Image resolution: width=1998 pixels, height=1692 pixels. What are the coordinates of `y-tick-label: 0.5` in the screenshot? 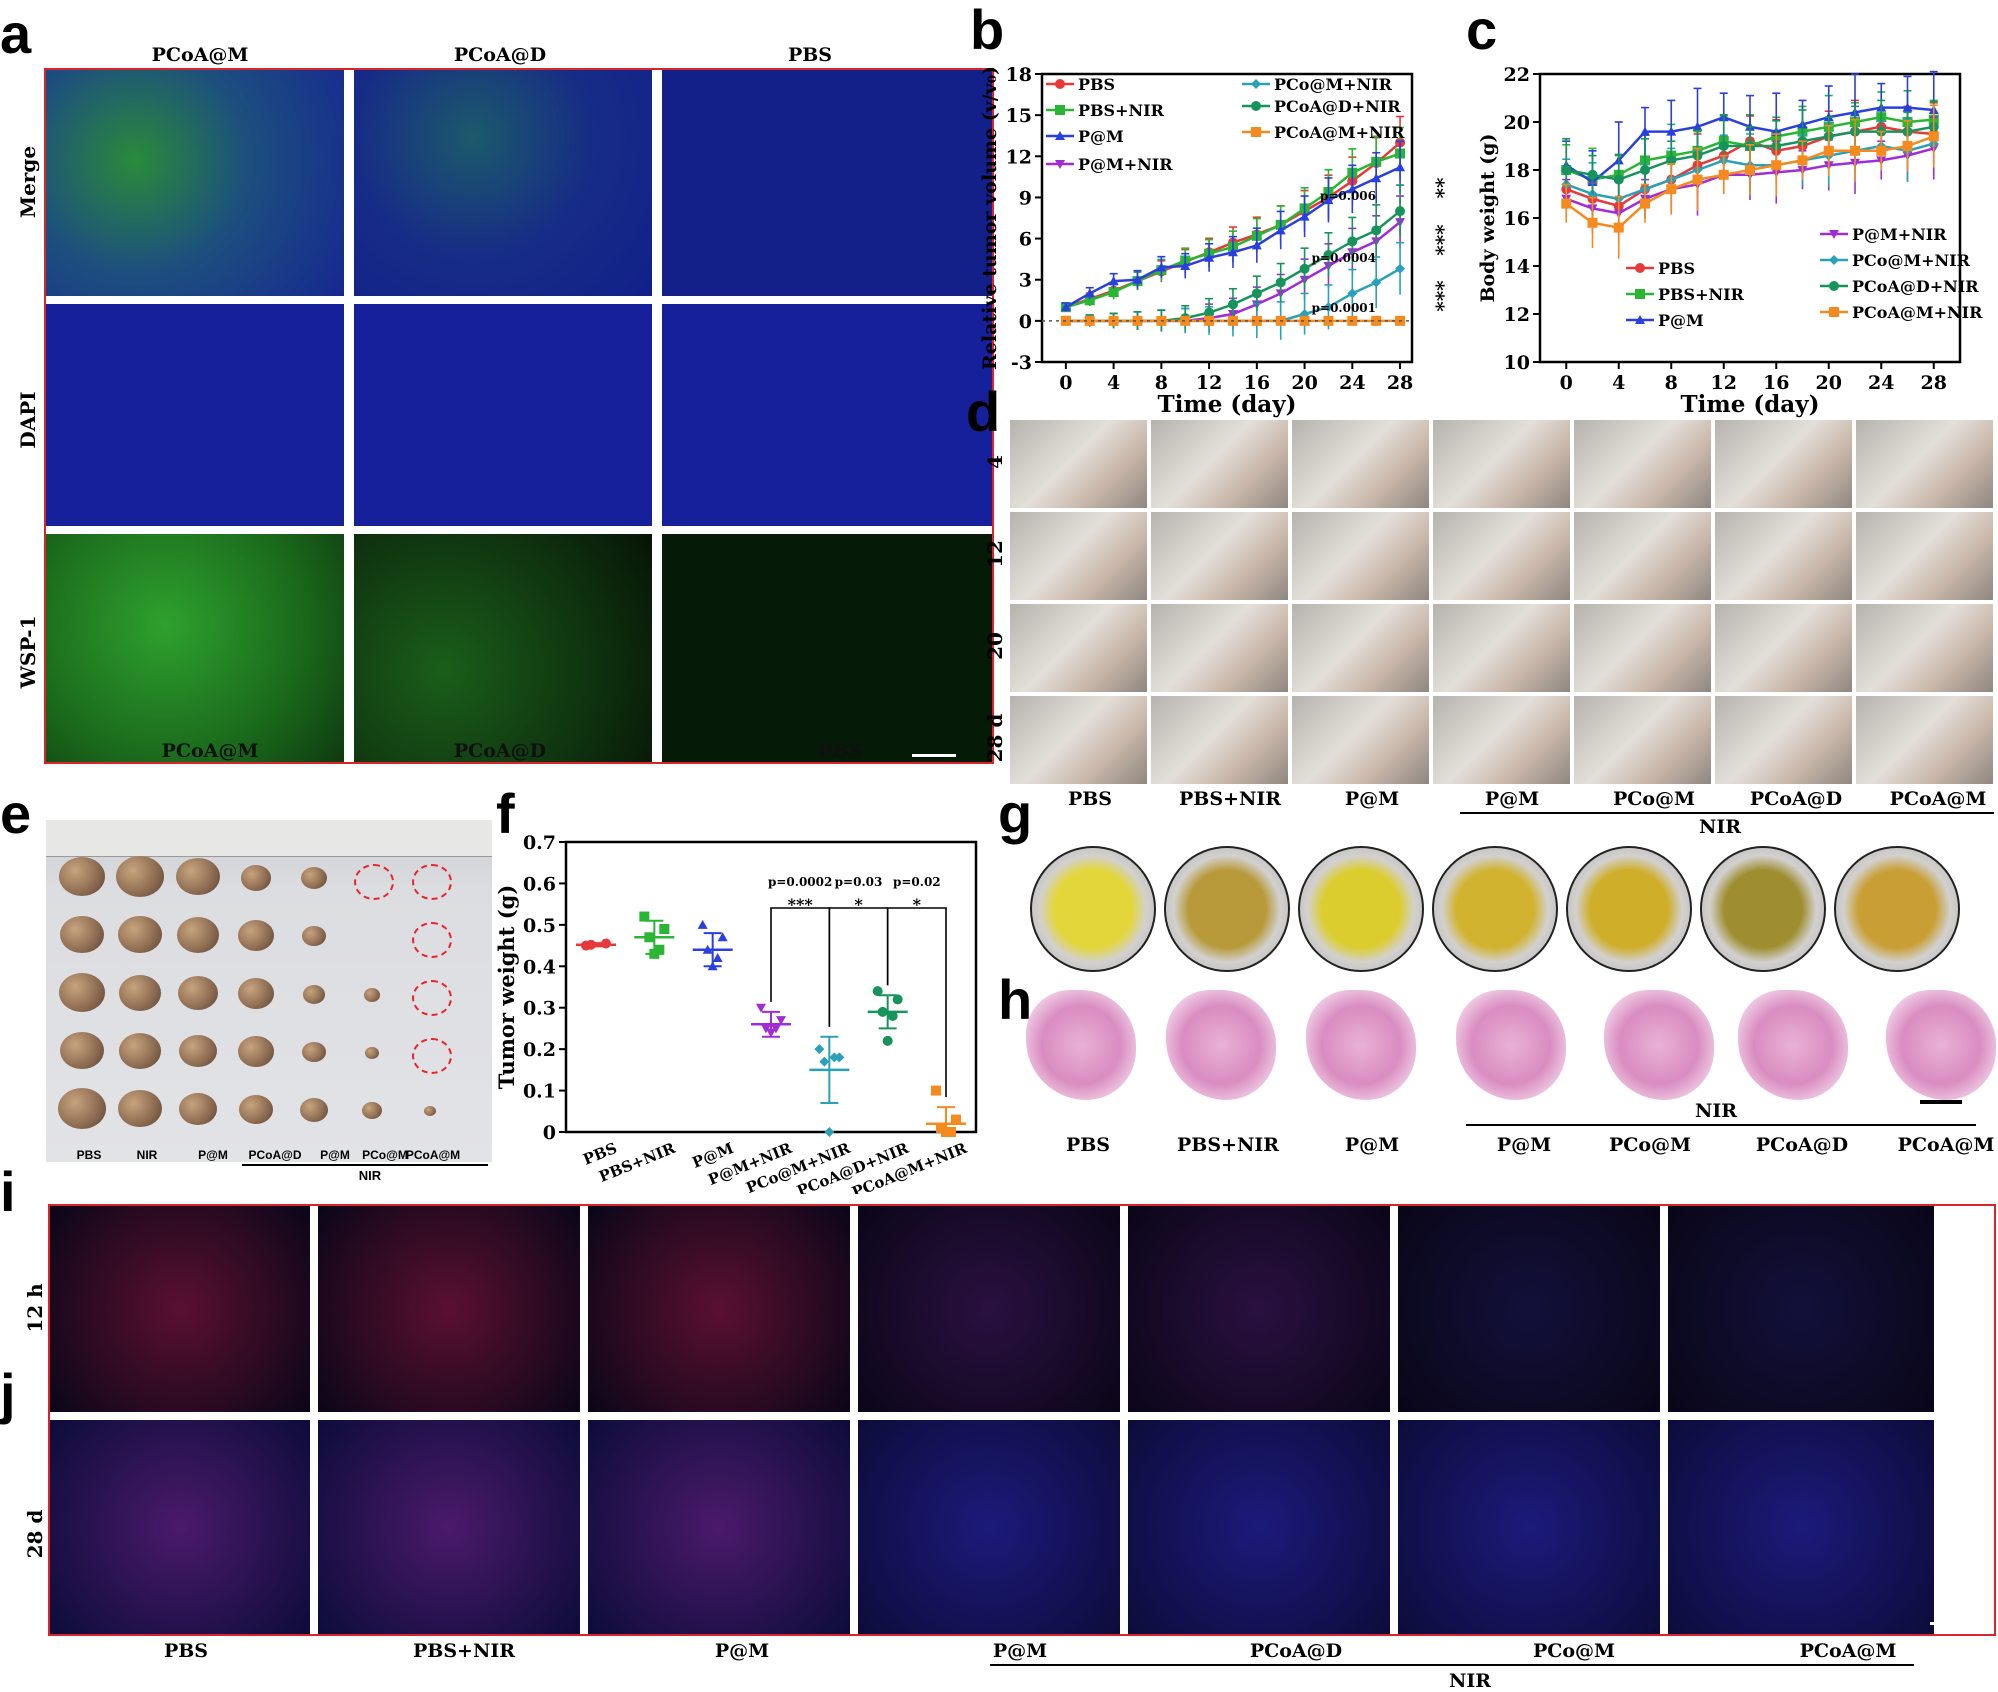 It's located at (539, 926).